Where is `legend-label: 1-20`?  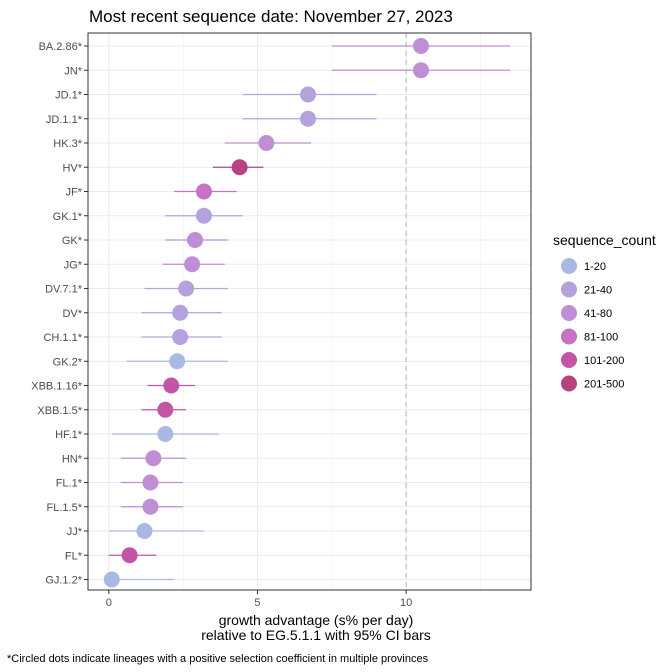 legend-label: 1-20 is located at coordinates (595, 267).